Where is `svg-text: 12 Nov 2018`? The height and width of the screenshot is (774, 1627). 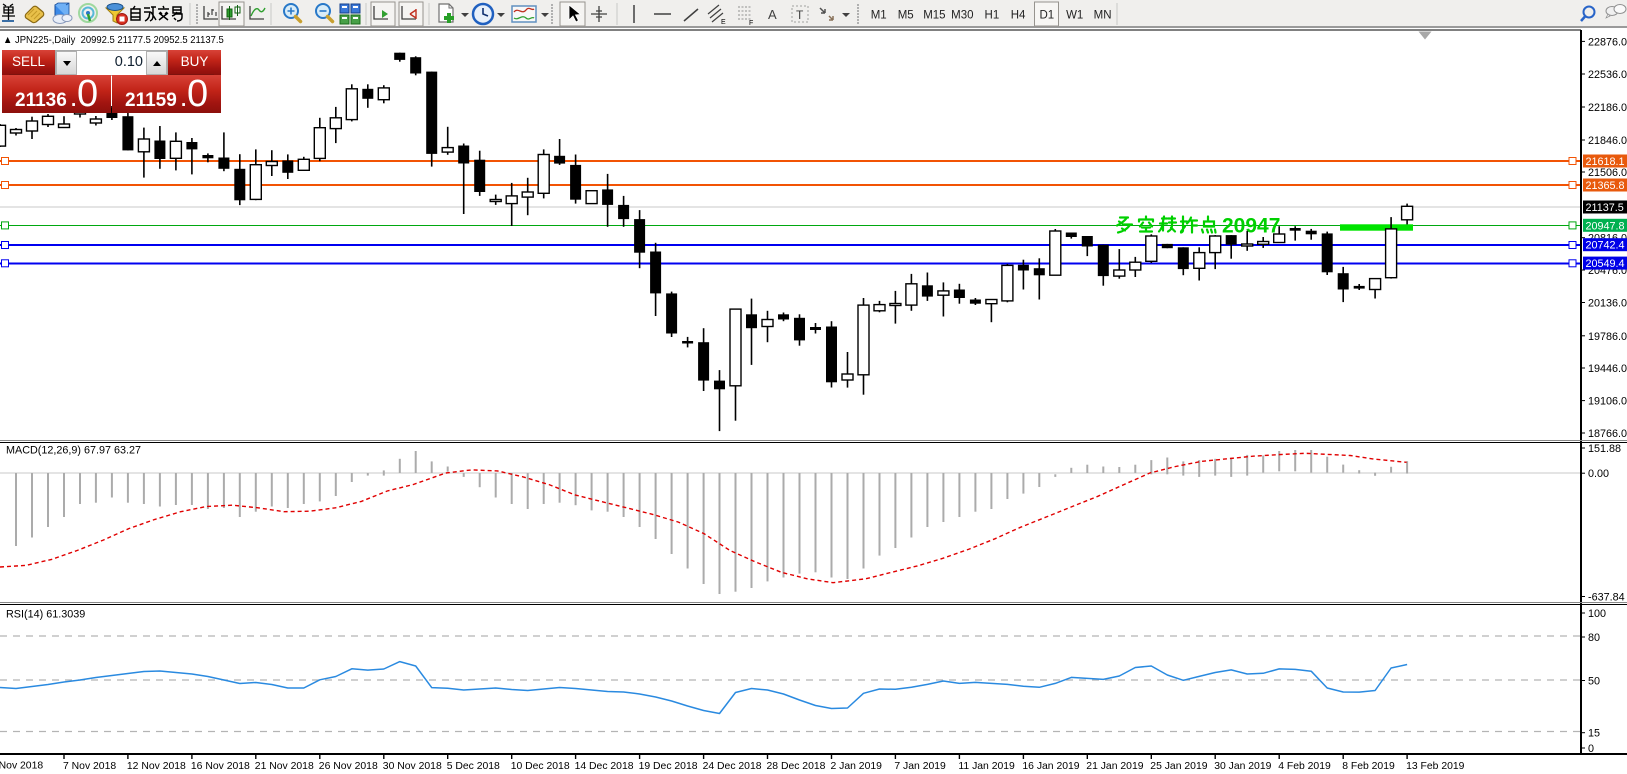 svg-text: 12 Nov 2018 is located at coordinates (156, 766).